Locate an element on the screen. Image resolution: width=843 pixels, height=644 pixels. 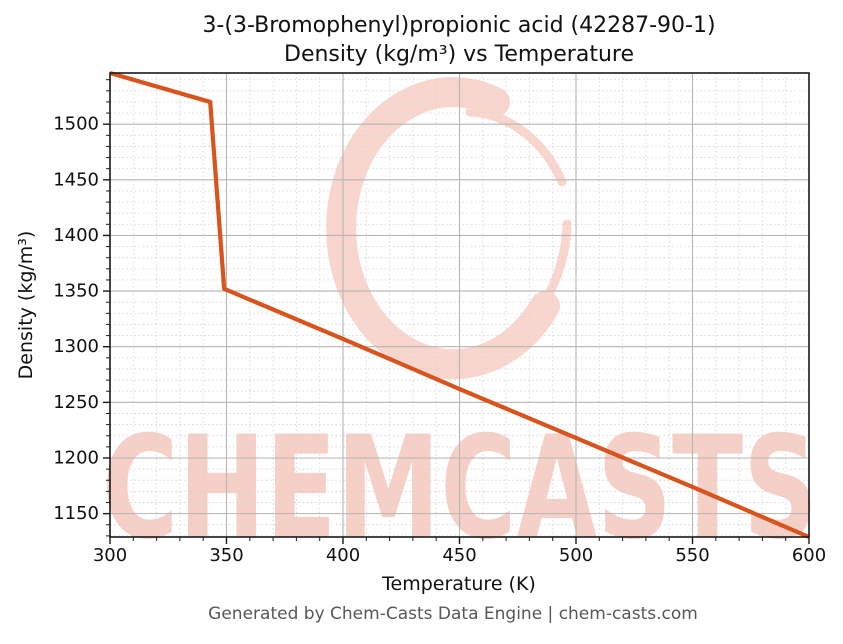
x-tick-label: 500 is located at coordinates (576, 555).